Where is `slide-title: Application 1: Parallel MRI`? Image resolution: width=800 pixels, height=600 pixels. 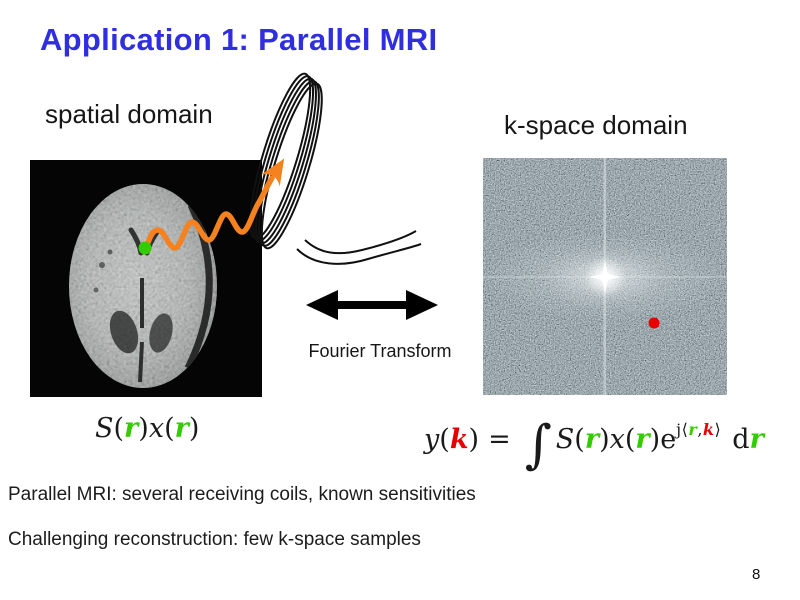
slide-title: Application 1: Parallel MRI is located at coordinates (239, 39).